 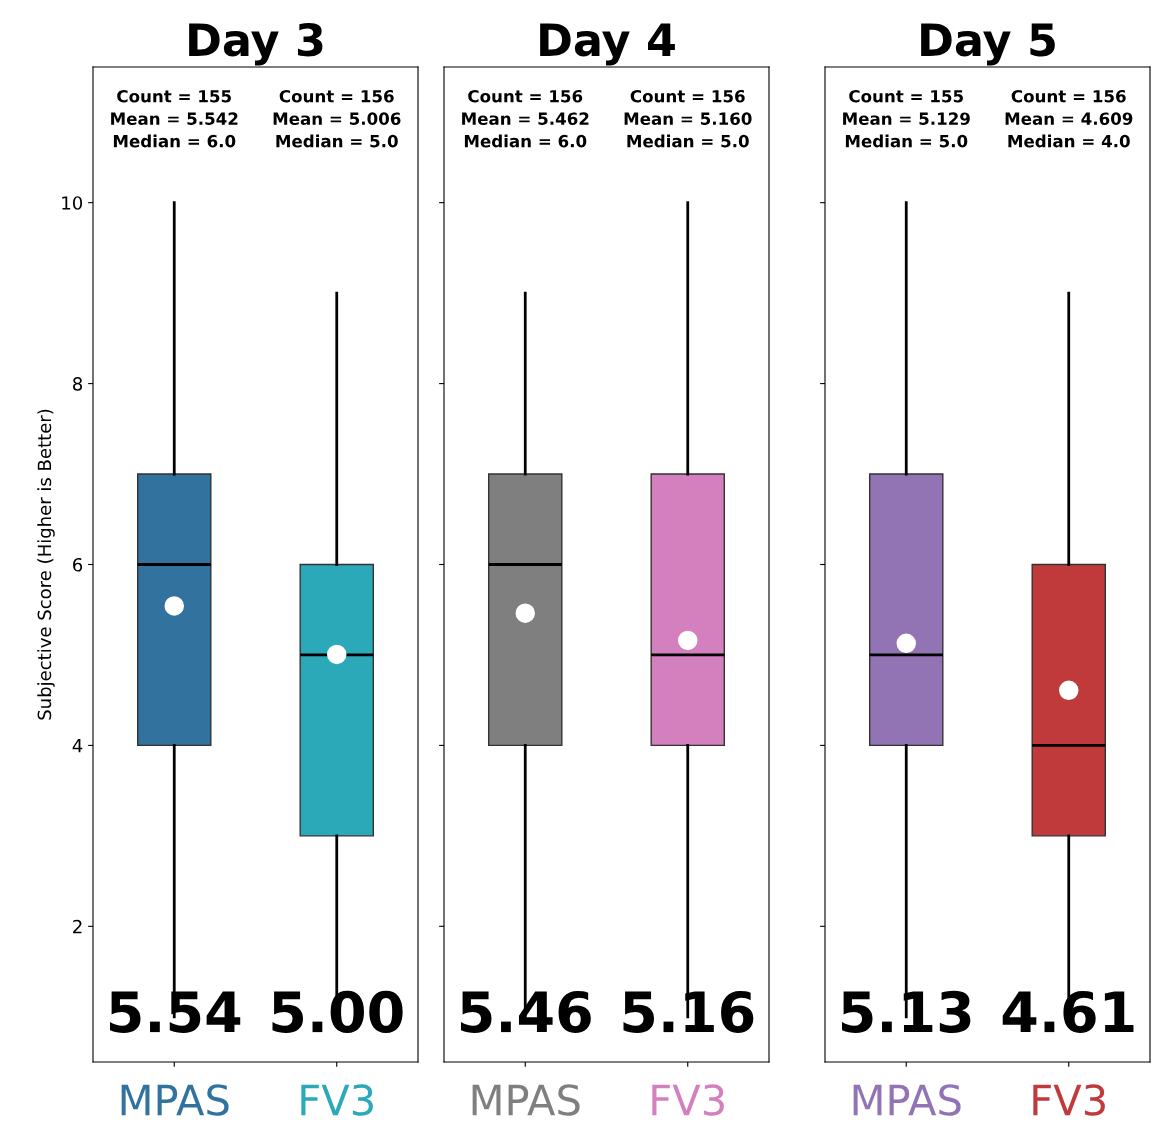 I want to click on annotation: 5.46, so click(x=526, y=1011).